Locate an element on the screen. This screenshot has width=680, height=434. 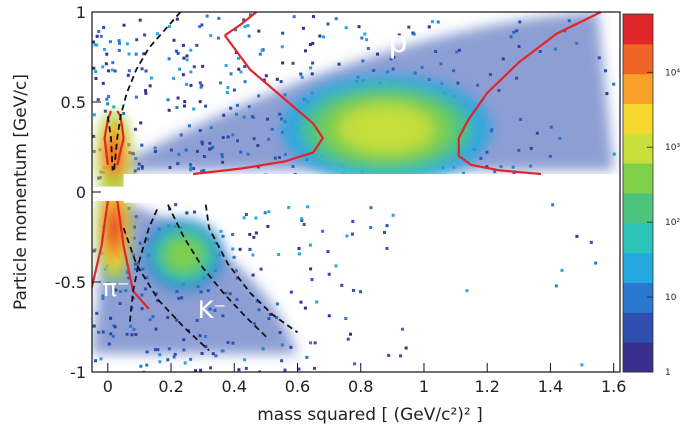
particle-label-proton: p is located at coordinates (397, 42).